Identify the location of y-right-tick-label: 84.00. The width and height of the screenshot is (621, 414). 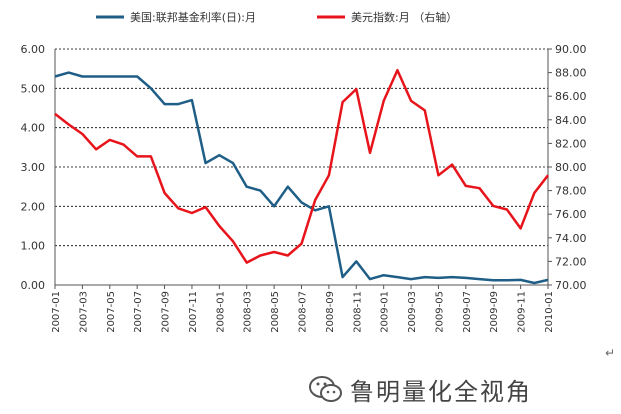
(571, 120).